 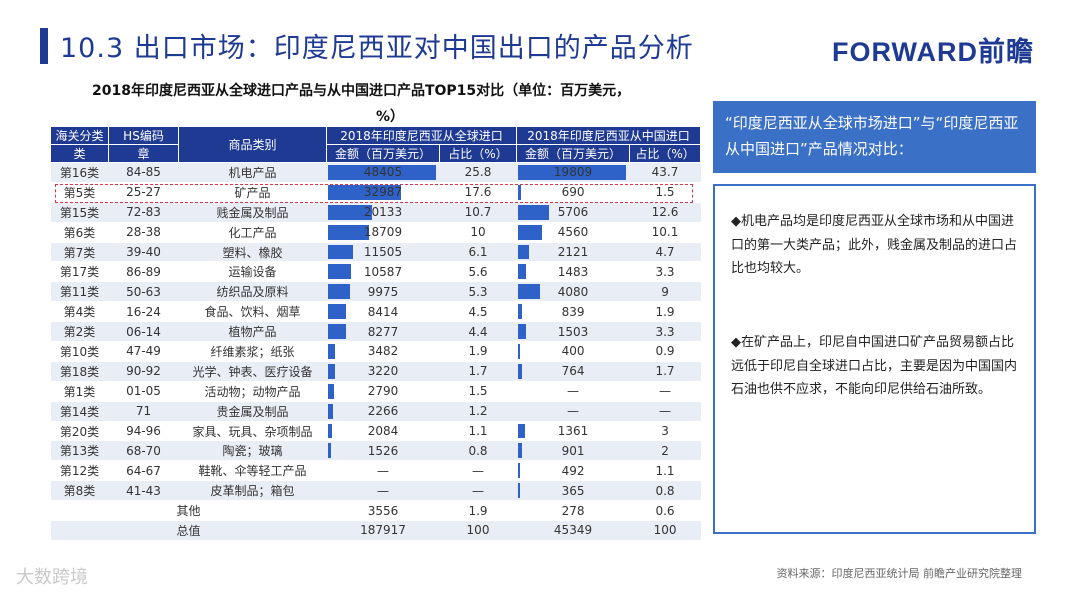 What do you see at coordinates (252, 351) in the screenshot?
I see `row-product: 纤维素浆；纸张` at bounding box center [252, 351].